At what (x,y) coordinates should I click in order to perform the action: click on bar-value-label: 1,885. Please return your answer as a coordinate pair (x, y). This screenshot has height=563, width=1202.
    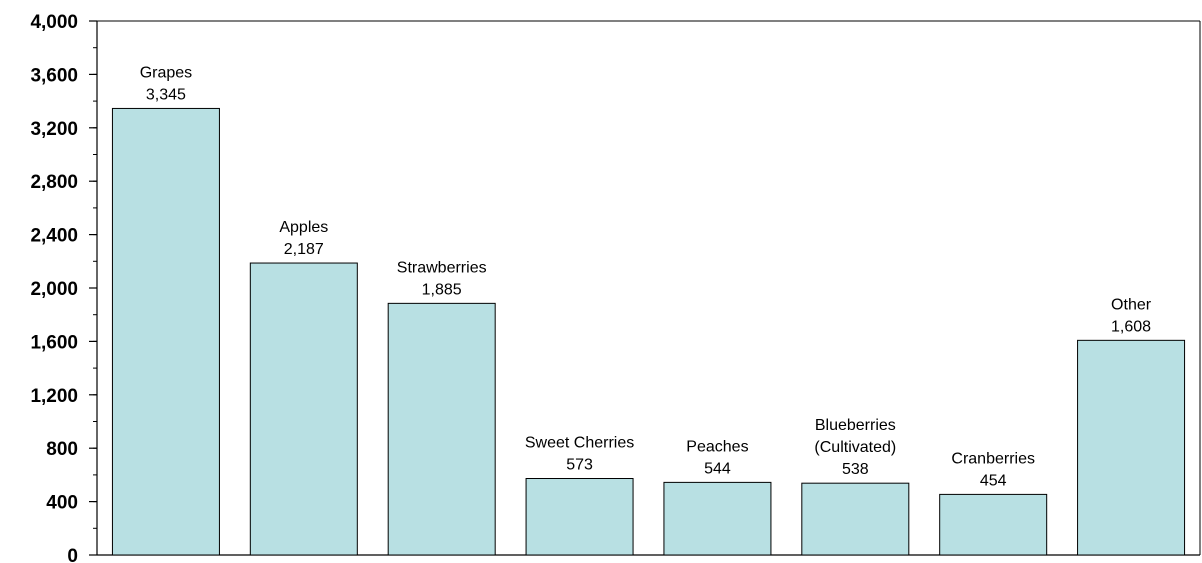
    Looking at the image, I should click on (442, 289).